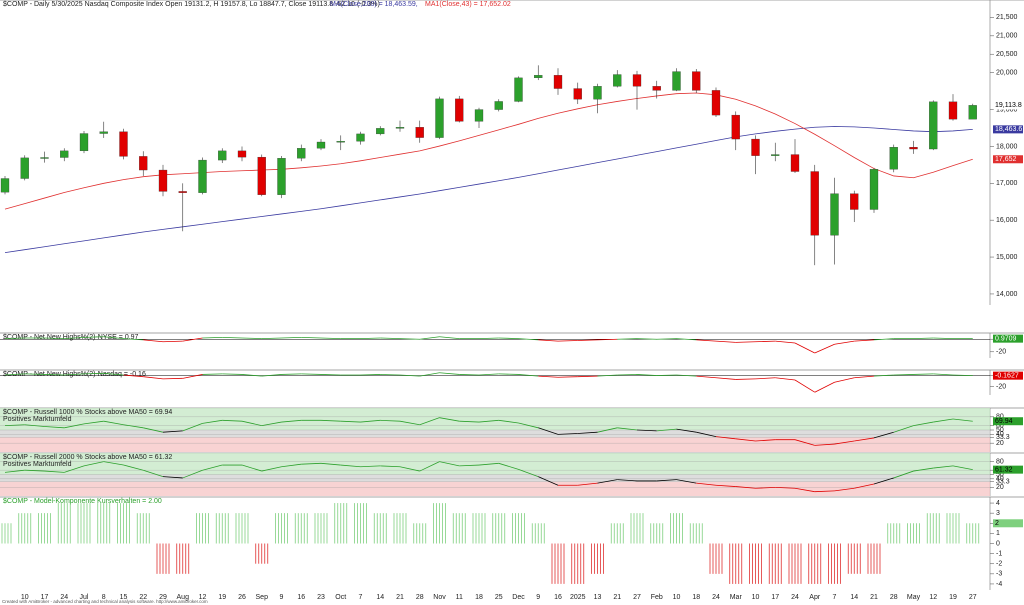 The height and width of the screenshot is (605, 1024). Describe the element at coordinates (301, 597) in the screenshot. I see `x-tick-label: 16` at that location.